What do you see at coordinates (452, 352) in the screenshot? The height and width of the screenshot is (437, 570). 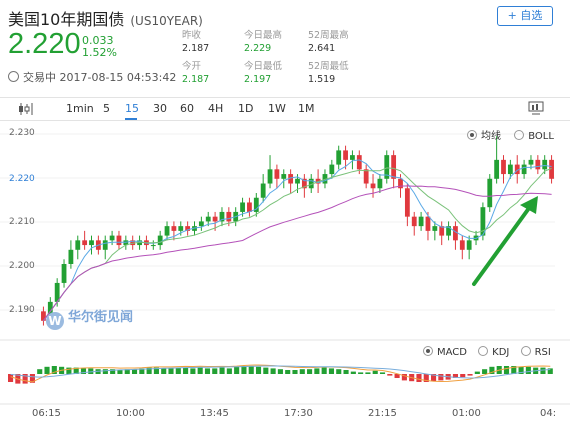 I see `legend-macd-label: MACD` at bounding box center [452, 352].